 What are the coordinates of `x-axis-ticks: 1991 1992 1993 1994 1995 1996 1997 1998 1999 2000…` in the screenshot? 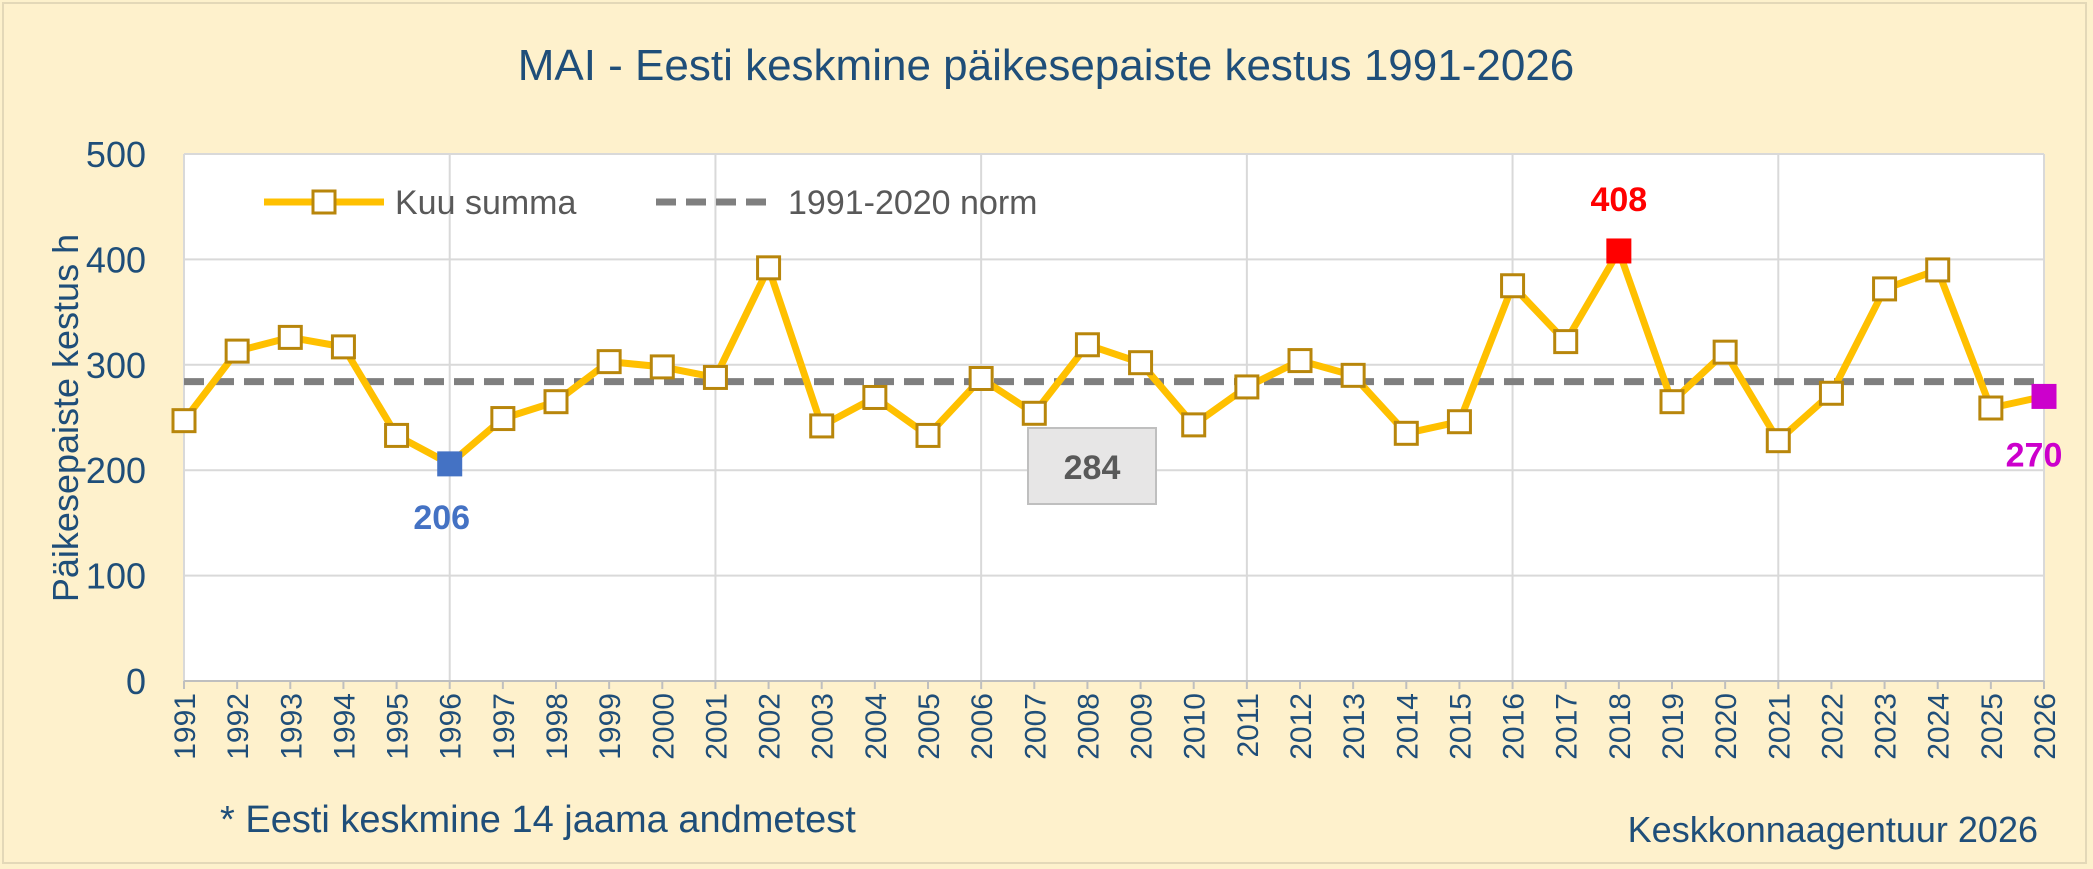 It's located at (1115, 720).